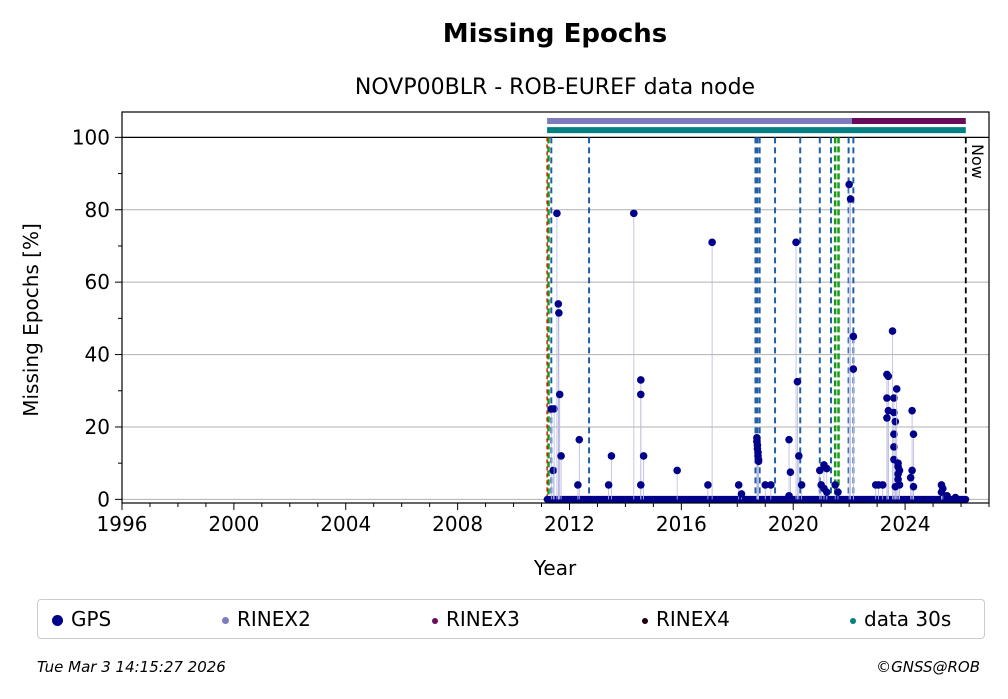  I want to click on y-tick-label-80: 80, so click(97, 210).